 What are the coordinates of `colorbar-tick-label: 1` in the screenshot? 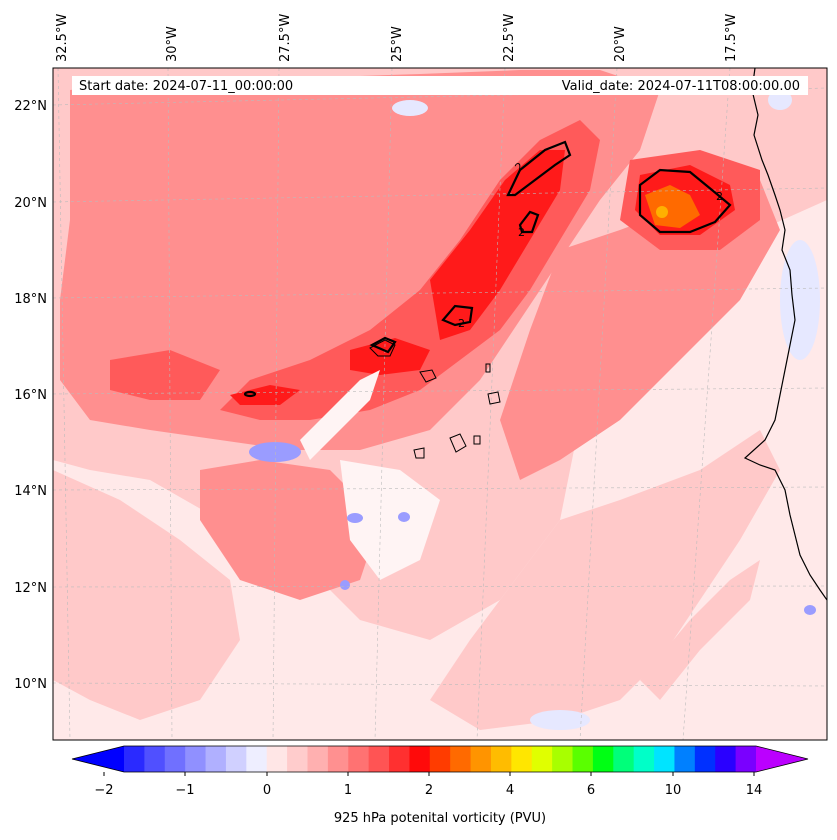 It's located at (348, 790).